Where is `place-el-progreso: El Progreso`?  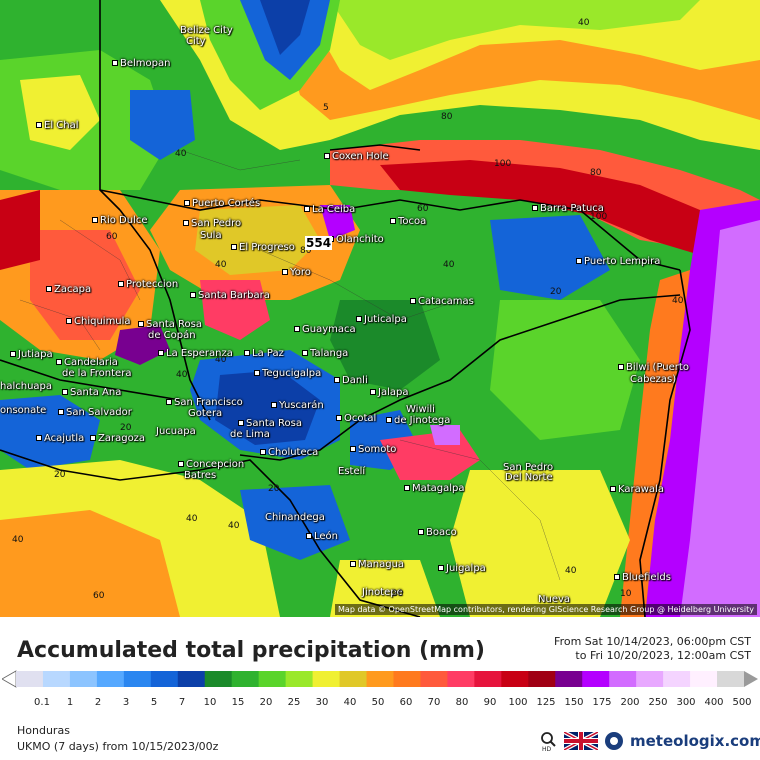 place-el-progreso: El Progreso is located at coordinates (263, 247).